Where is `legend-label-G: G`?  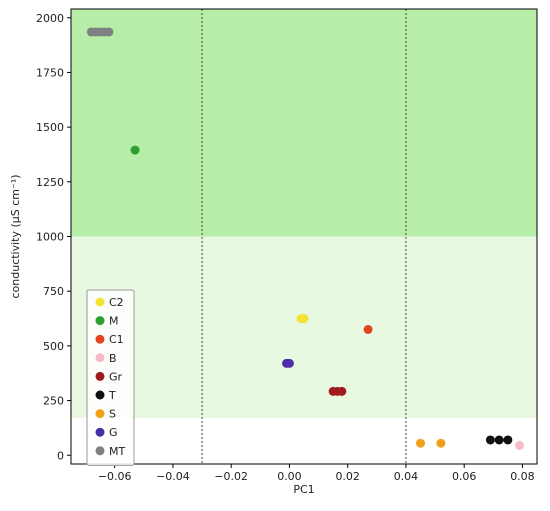
legend-label-G: G is located at coordinates (113, 432).